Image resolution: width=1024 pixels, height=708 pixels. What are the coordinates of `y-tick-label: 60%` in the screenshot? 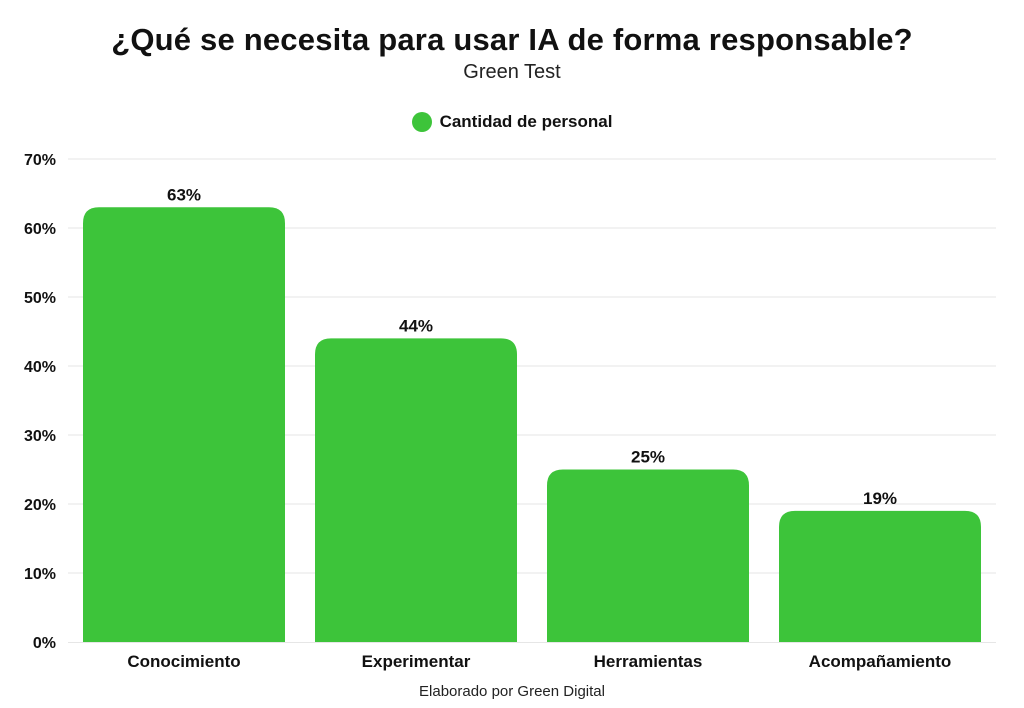 It's located at (40, 229).